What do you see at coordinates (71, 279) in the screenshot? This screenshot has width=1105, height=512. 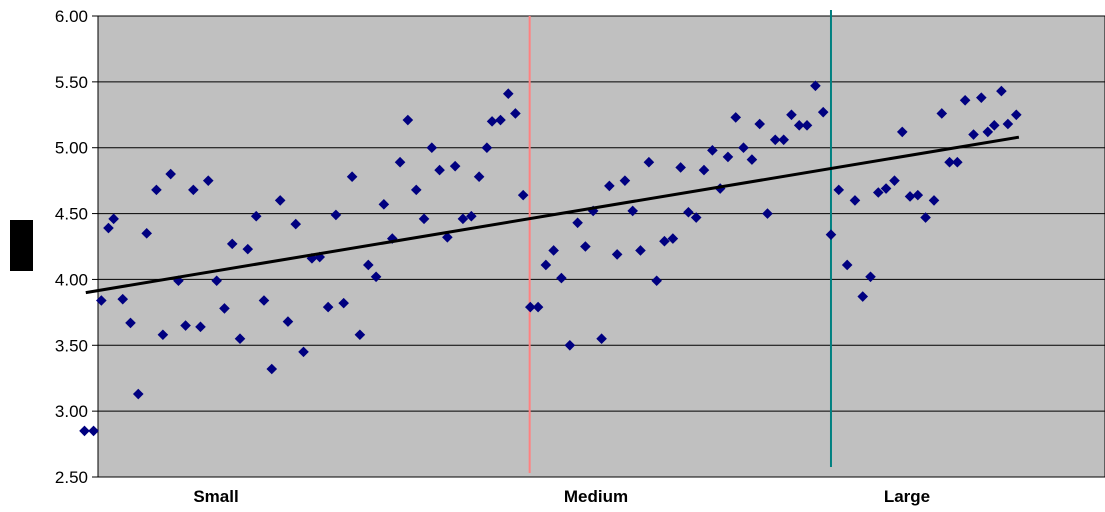 I see `y-tick-label: 4.00` at bounding box center [71, 279].